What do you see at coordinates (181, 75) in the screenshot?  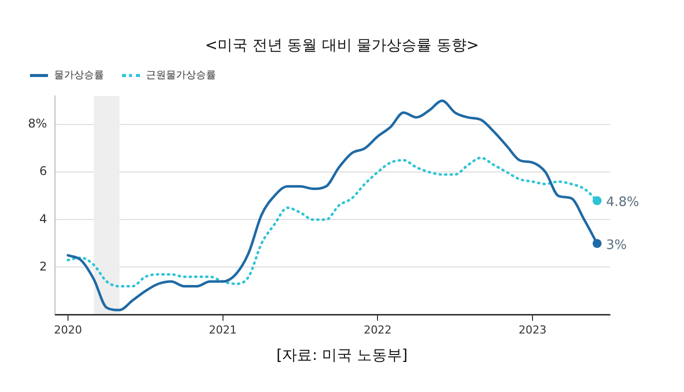 I see `legend-label: 근원물가상승률` at bounding box center [181, 75].